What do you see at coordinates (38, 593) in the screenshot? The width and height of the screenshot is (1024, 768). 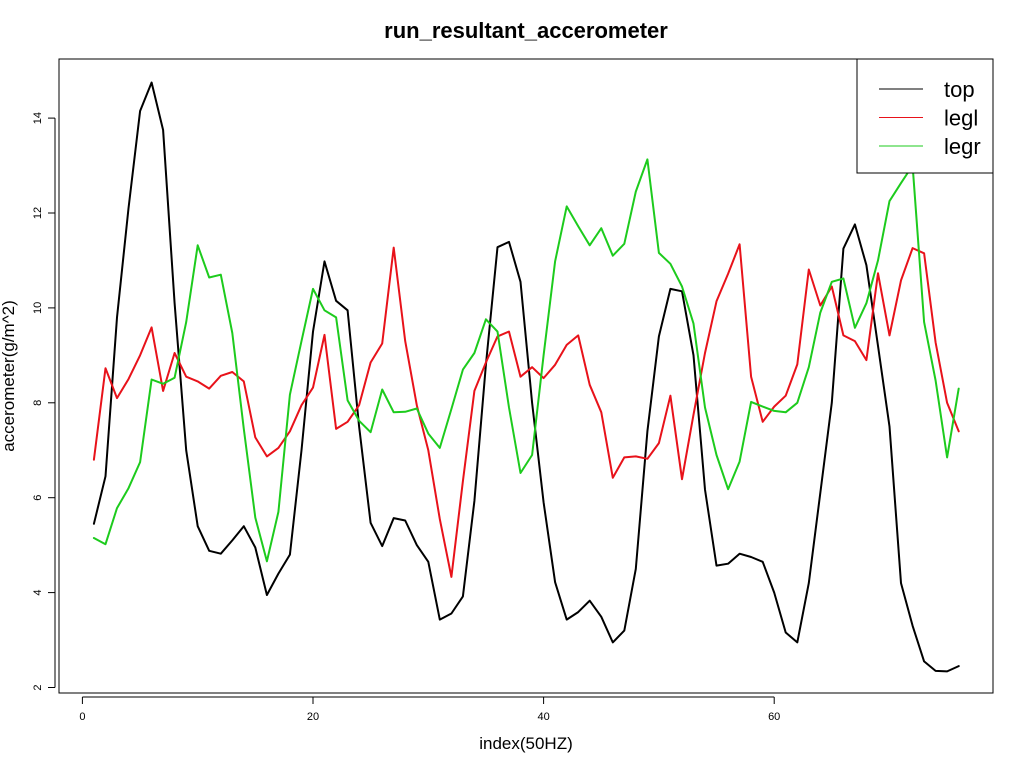 I see `y-tick-label: 4` at bounding box center [38, 593].